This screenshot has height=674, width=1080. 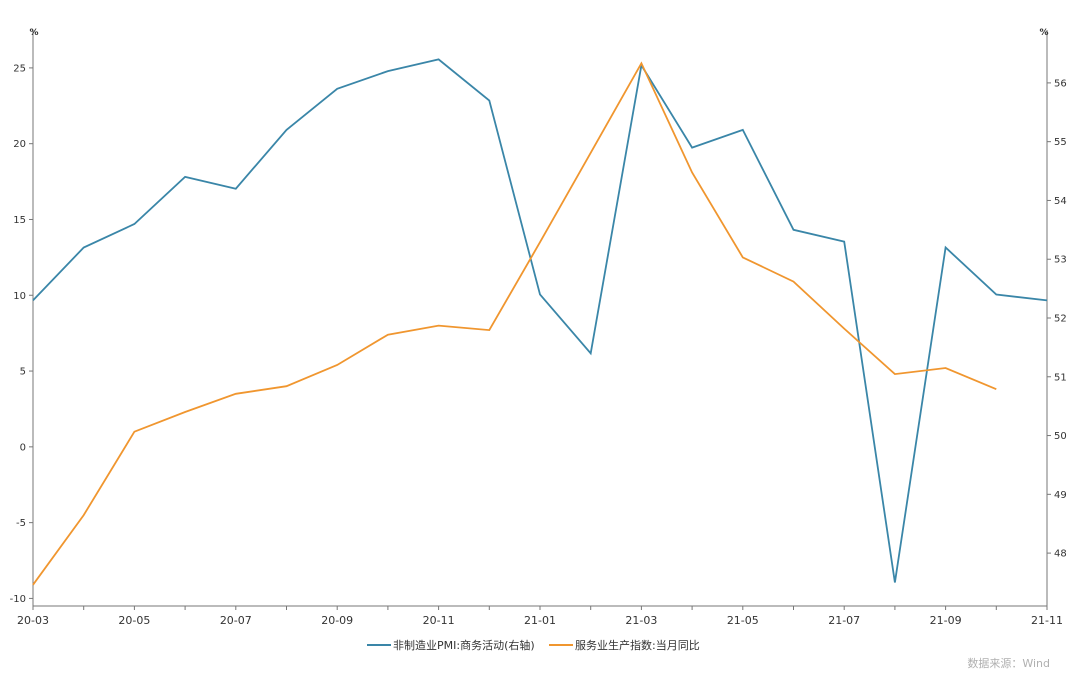 I want to click on legend-label-2: 服务业生产指数:当月同比, so click(x=637, y=645).